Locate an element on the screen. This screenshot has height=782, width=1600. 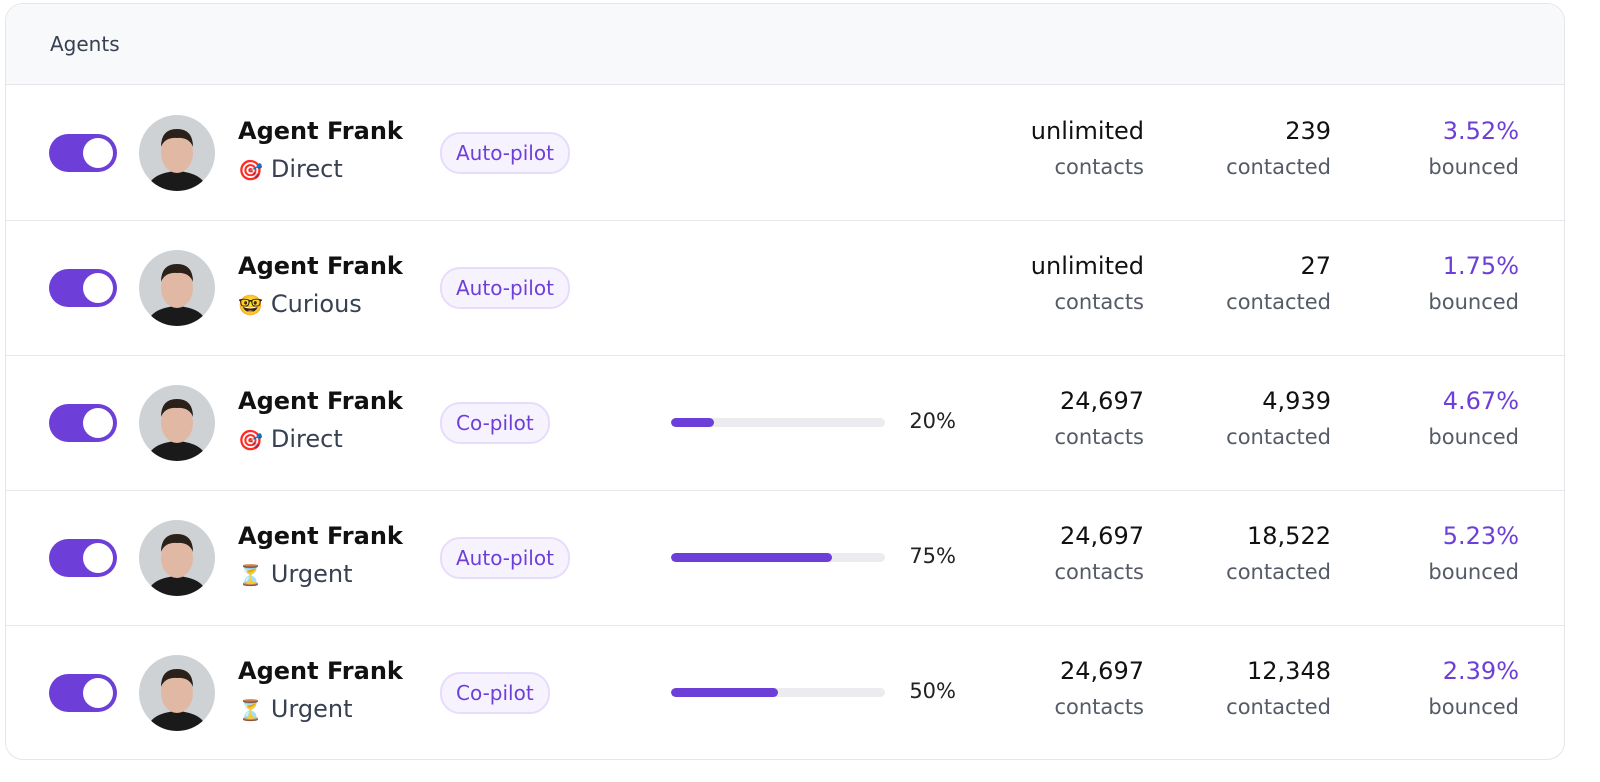
header-title: Agents is located at coordinates (85, 44).